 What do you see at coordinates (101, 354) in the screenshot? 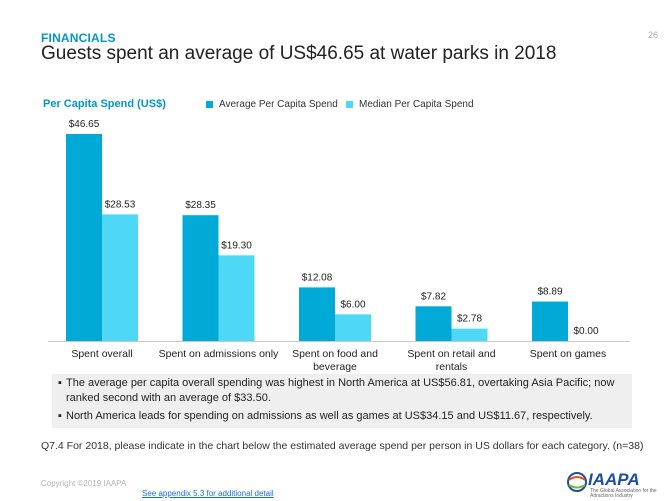
I see `category-label: Spent overall` at bounding box center [101, 354].